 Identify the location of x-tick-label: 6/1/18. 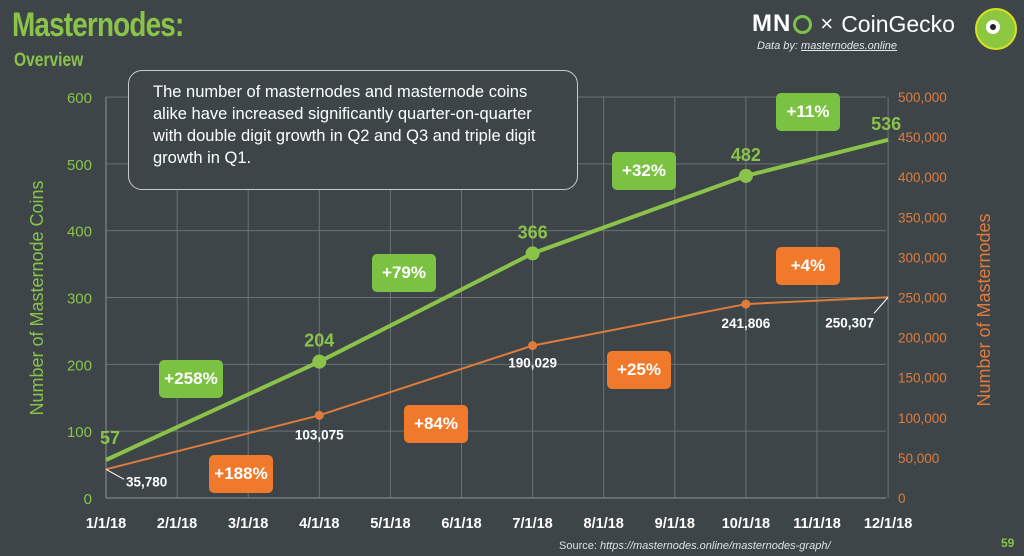
(461, 524).